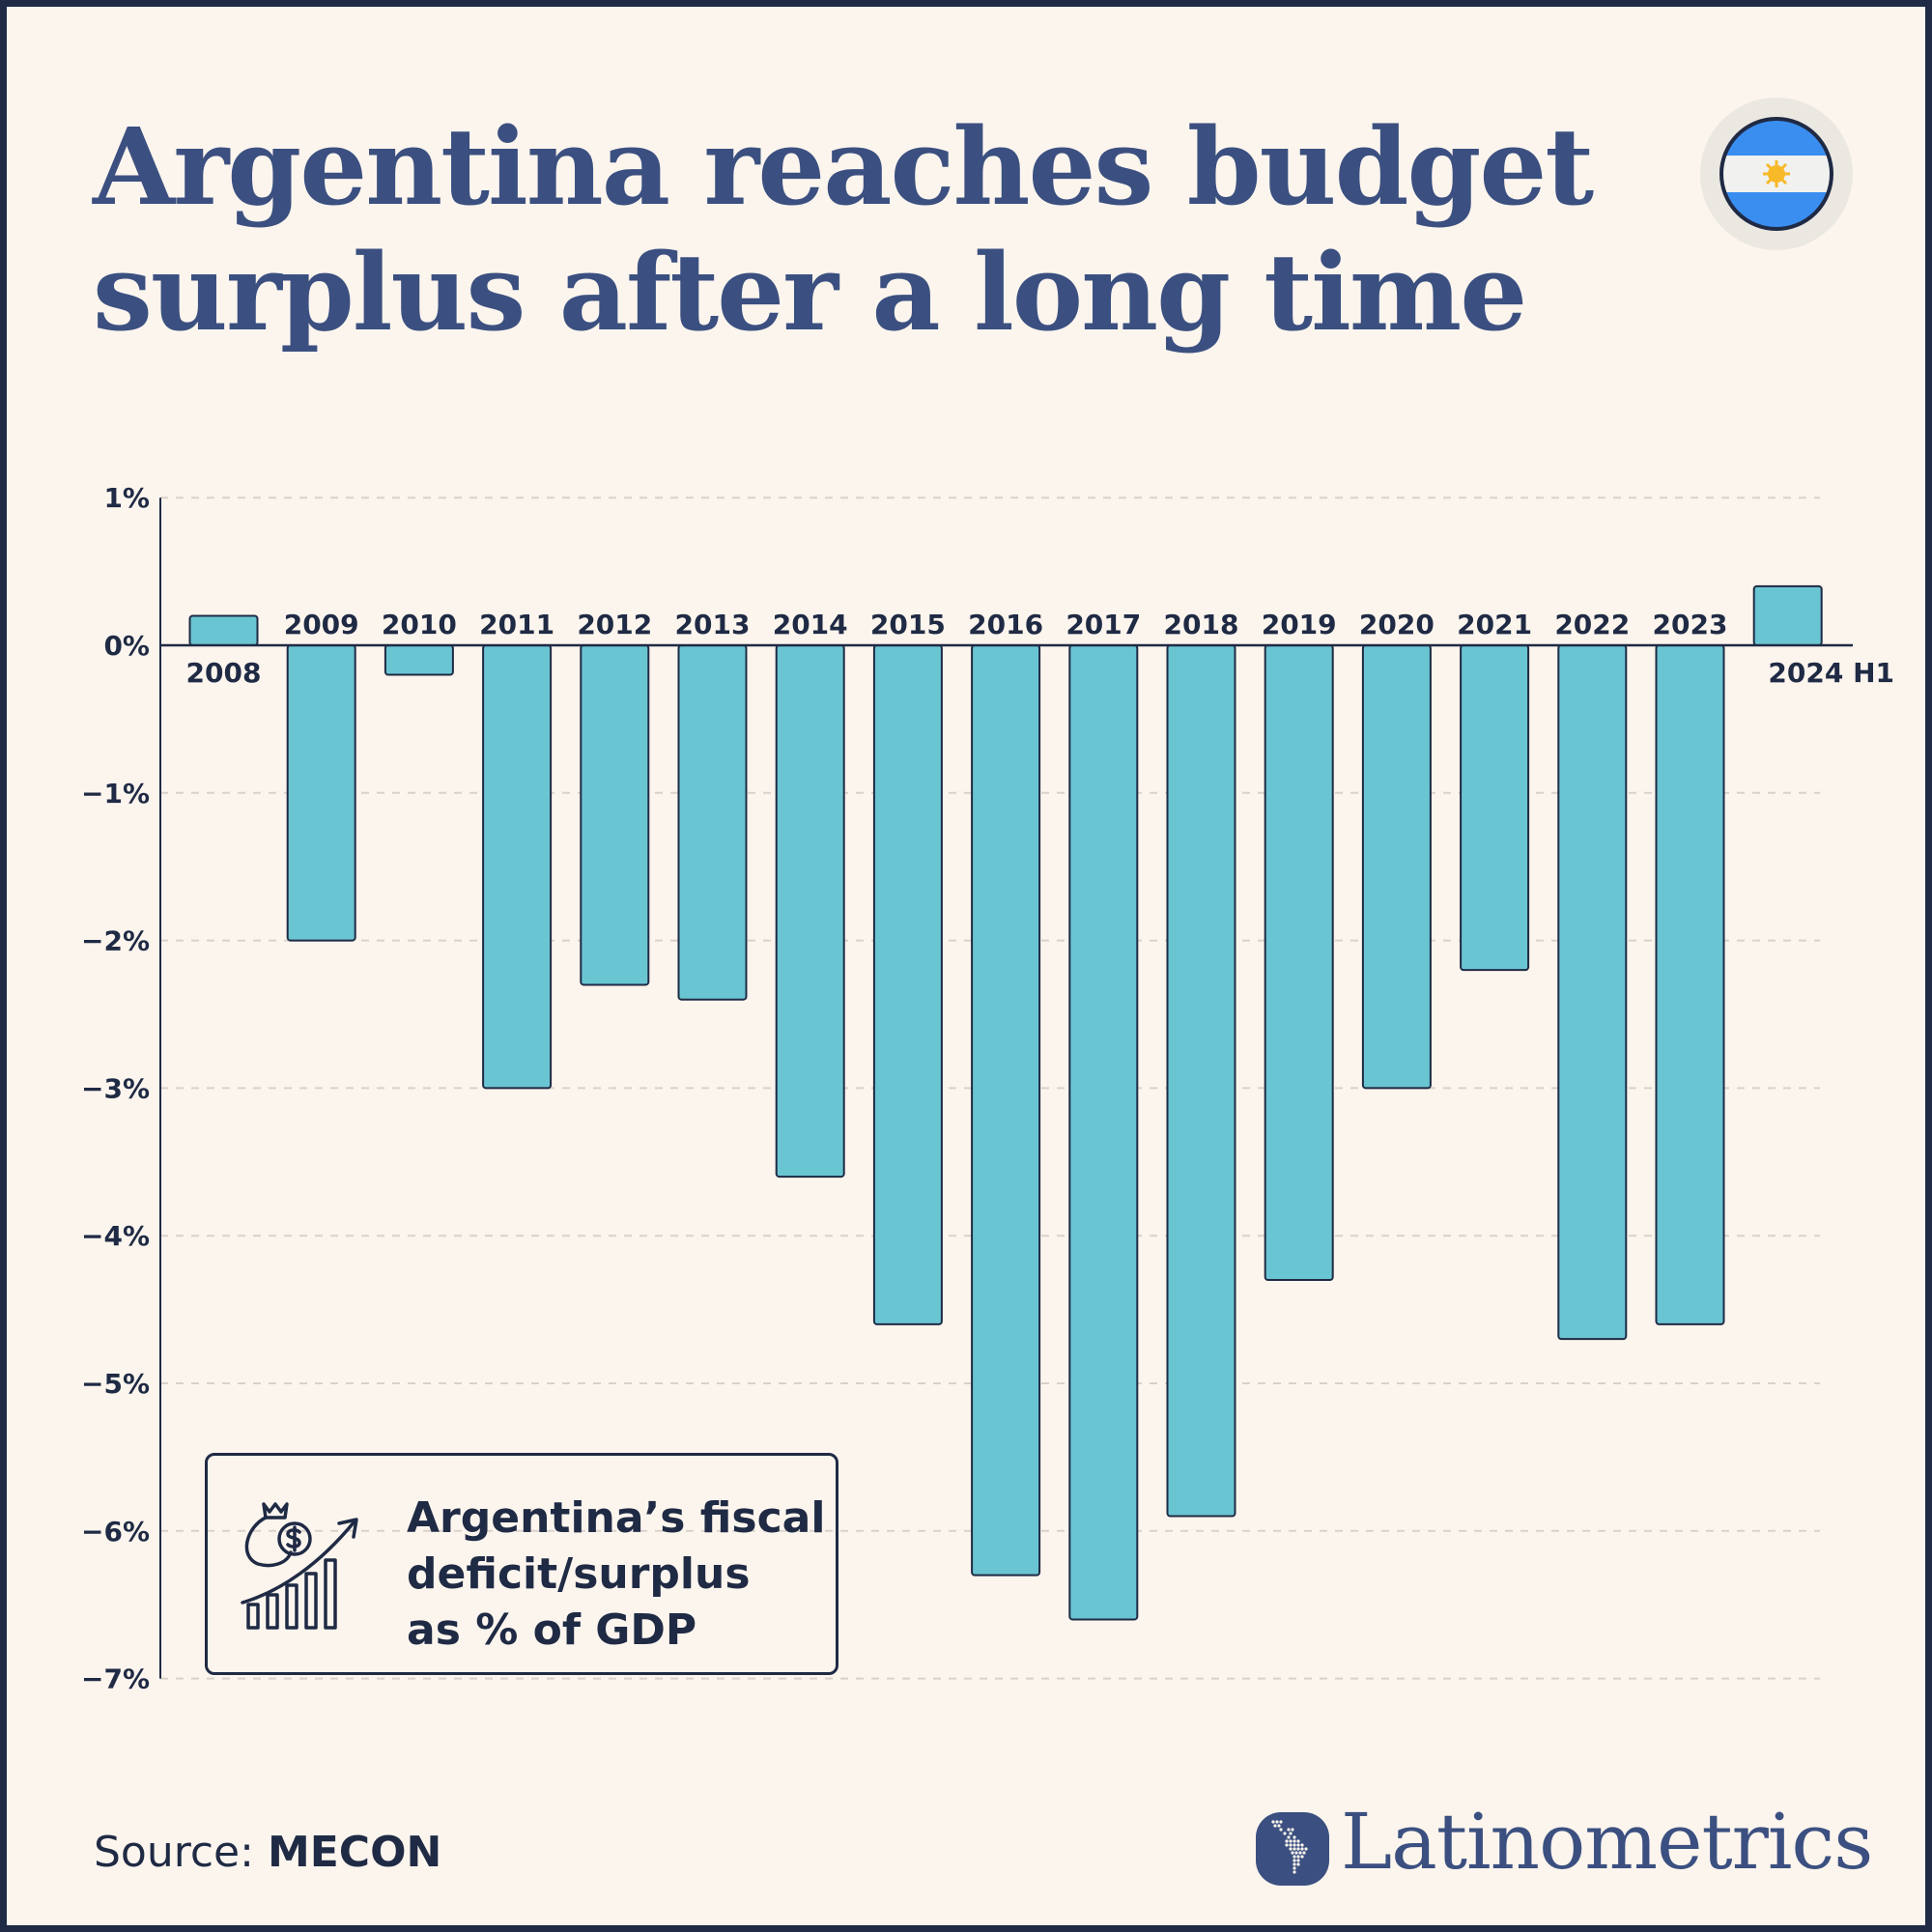 Image resolution: width=1932 pixels, height=1932 pixels. What do you see at coordinates (321, 793) in the screenshot?
I see `bar-2009` at bounding box center [321, 793].